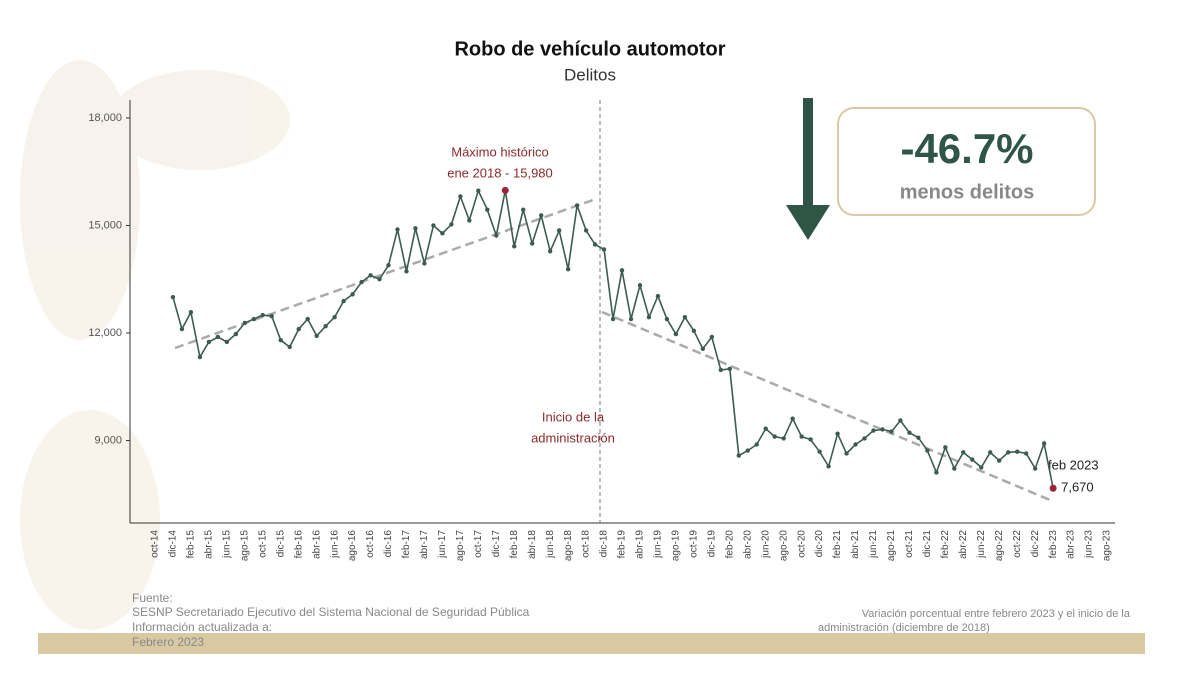 Image resolution: width=1200 pixels, height=688 pixels. I want to click on annotation: ene 2018 - 15,980, so click(500, 172).